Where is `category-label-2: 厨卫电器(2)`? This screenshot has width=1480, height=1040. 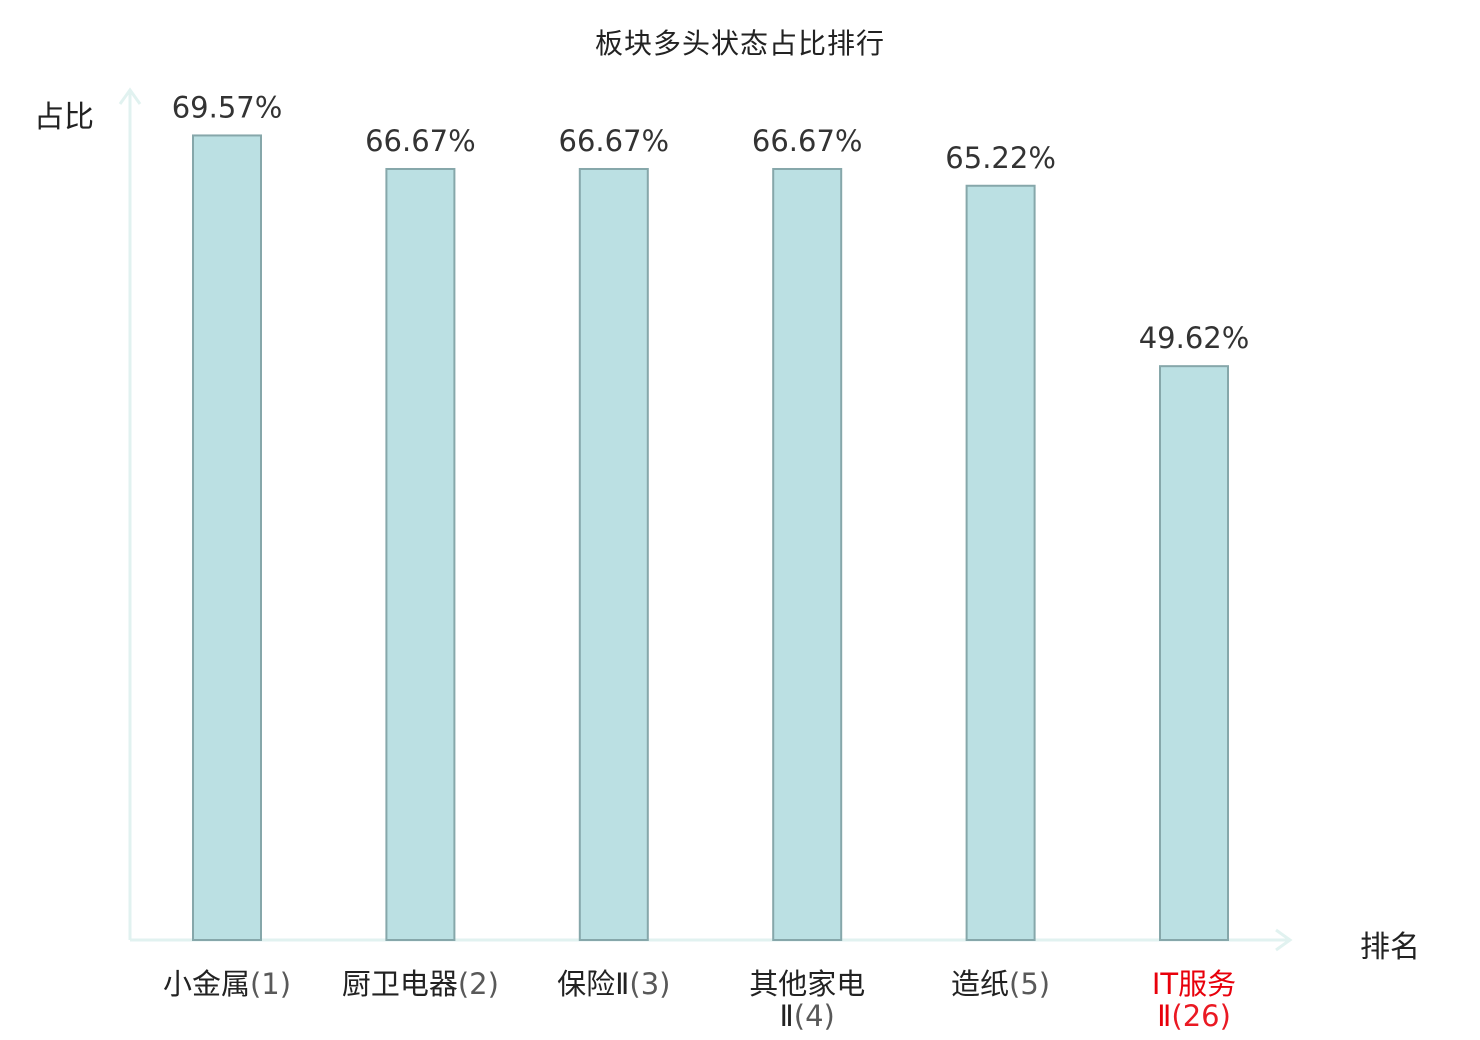 category-label-2: 厨卫电器(2) is located at coordinates (420, 984).